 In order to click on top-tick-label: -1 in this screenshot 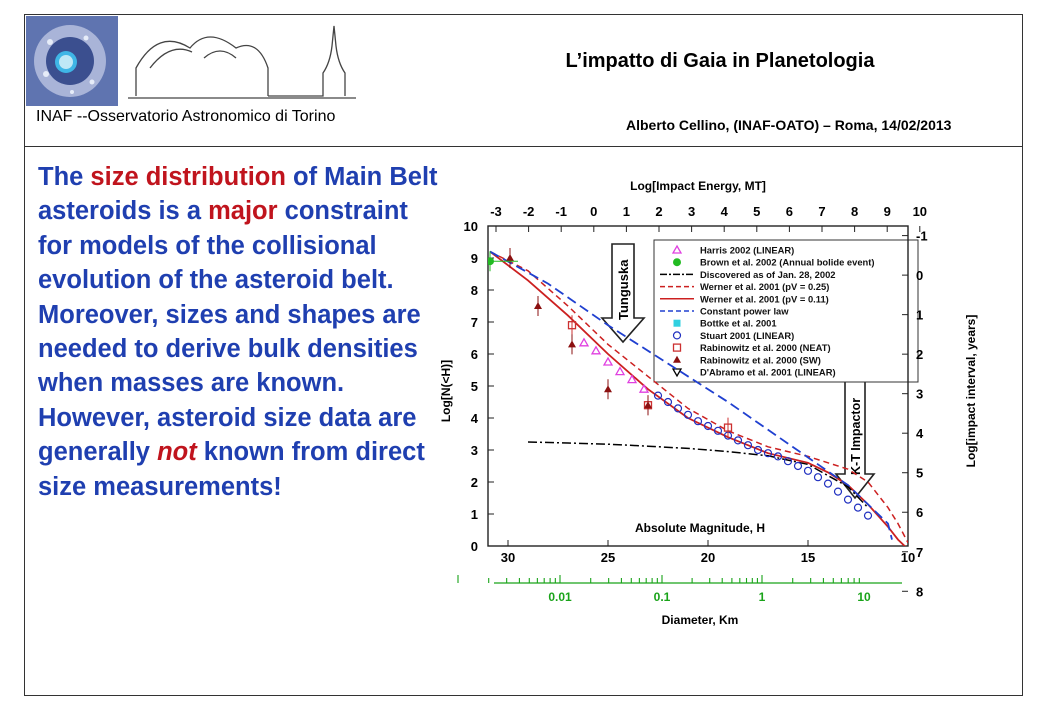, I will do `click(561, 211)`.